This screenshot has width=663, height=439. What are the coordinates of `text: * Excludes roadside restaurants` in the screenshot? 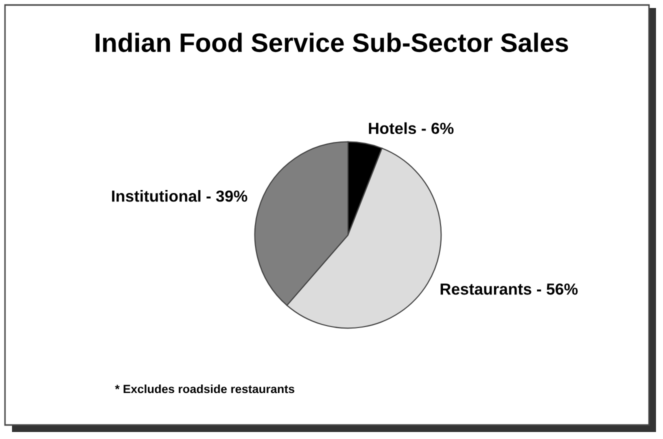 It's located at (204, 389).